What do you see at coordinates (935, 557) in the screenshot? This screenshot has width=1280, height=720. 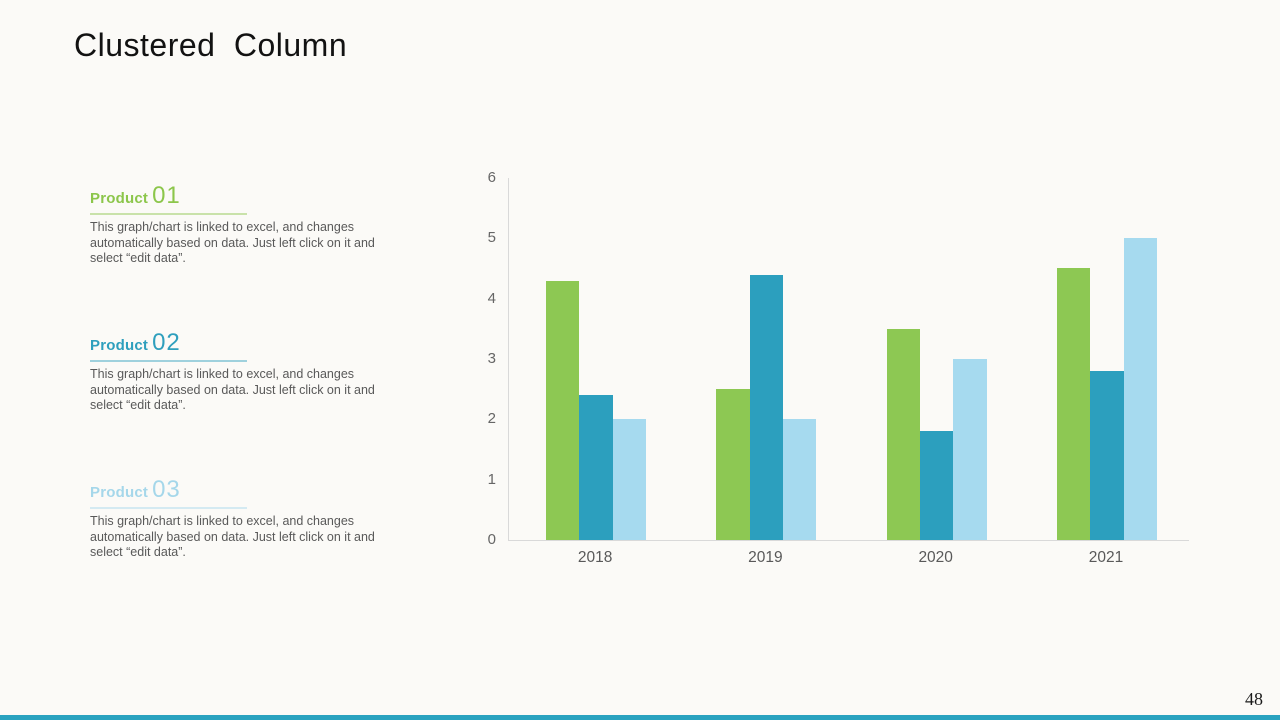 I see `x-axis-category-label: 2020` at bounding box center [935, 557].